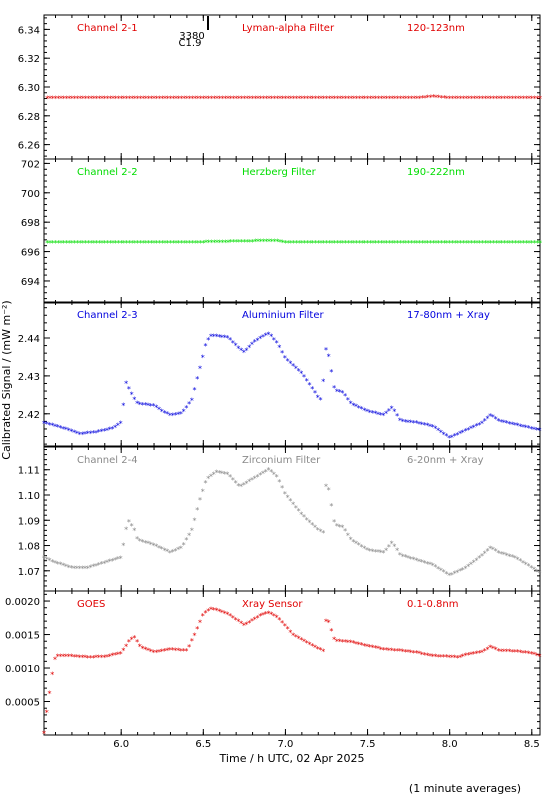  What do you see at coordinates (436, 28) in the screenshot?
I see `panel-title-band: 120-123nm` at bounding box center [436, 28].